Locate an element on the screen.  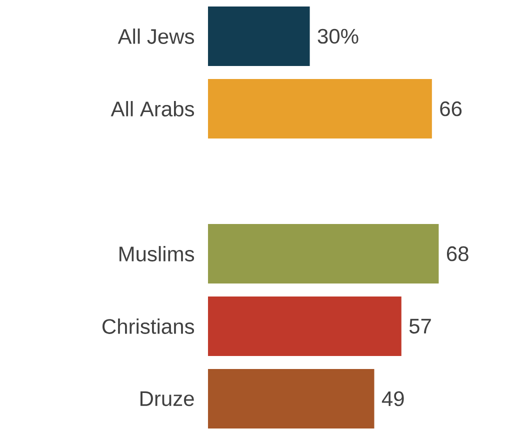
data-label: 68 is located at coordinates (457, 254).